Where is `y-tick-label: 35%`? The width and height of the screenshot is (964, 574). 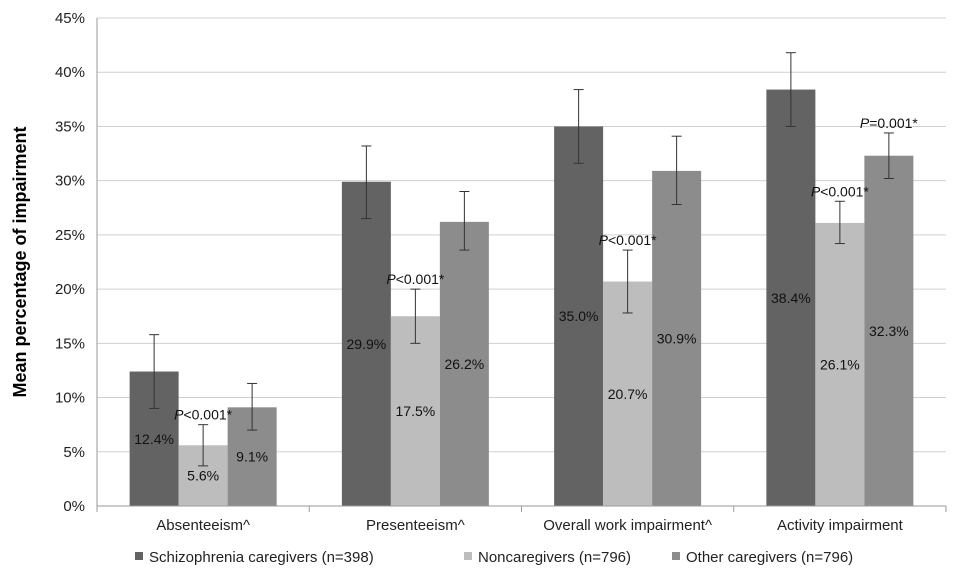 y-tick-label: 35% is located at coordinates (70, 126).